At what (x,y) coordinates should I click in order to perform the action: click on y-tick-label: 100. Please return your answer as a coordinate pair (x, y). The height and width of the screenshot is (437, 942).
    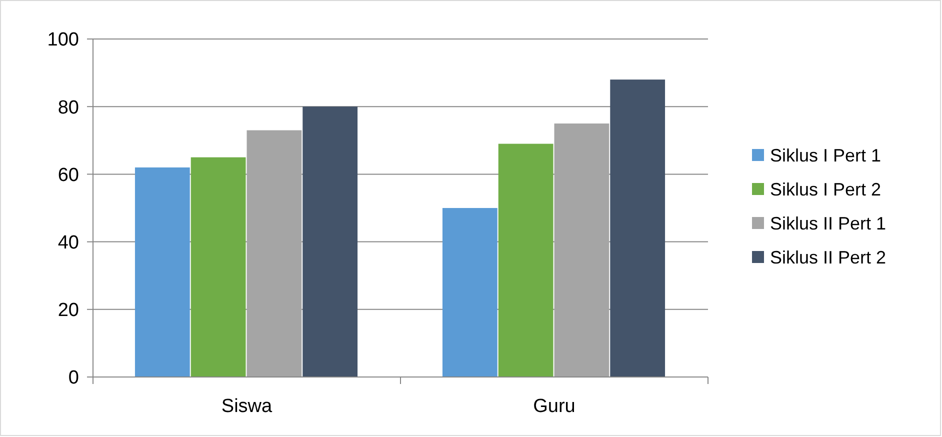
    Looking at the image, I should click on (63, 40).